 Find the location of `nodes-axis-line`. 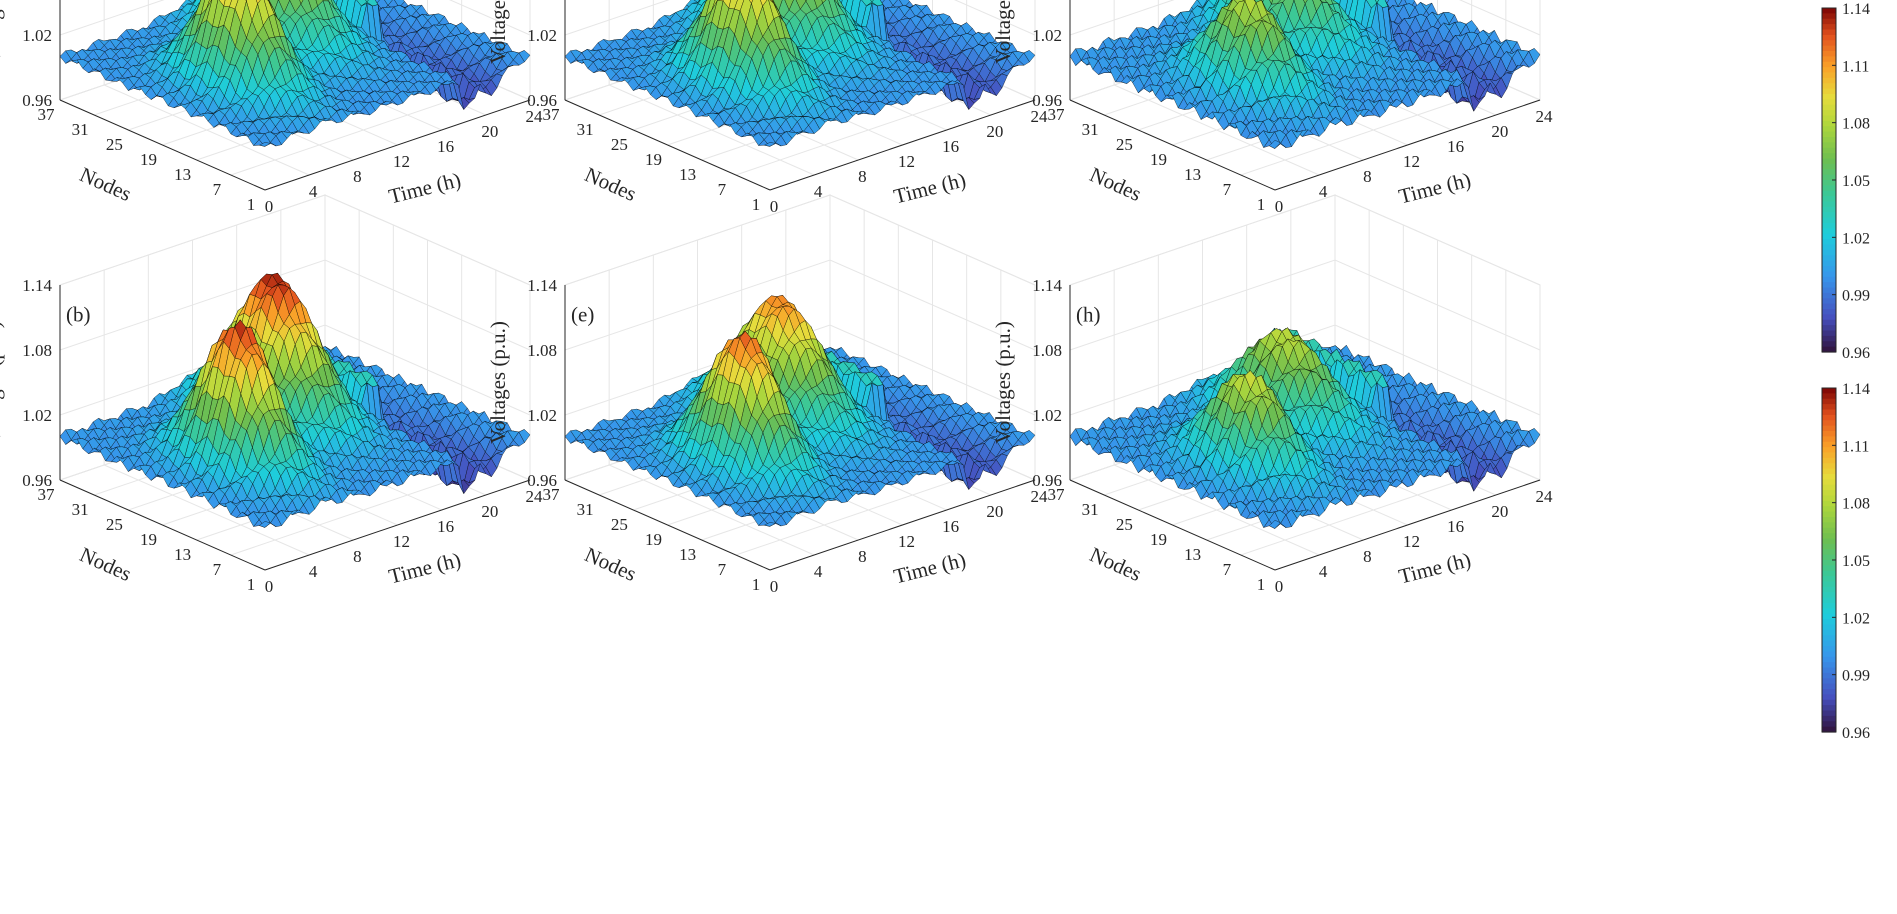

nodes-axis-line is located at coordinates (162, 145).